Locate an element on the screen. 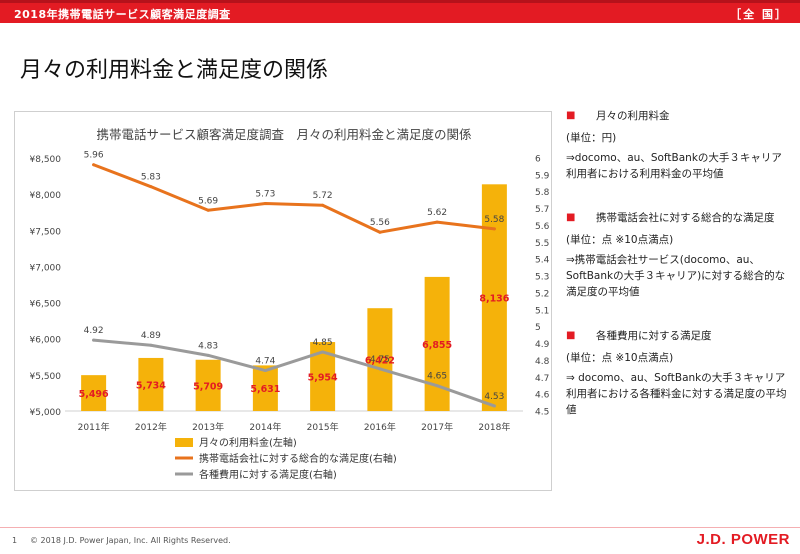 The height and width of the screenshot is (554, 800). left-axis-tick: ¥5,500 is located at coordinates (46, 377).